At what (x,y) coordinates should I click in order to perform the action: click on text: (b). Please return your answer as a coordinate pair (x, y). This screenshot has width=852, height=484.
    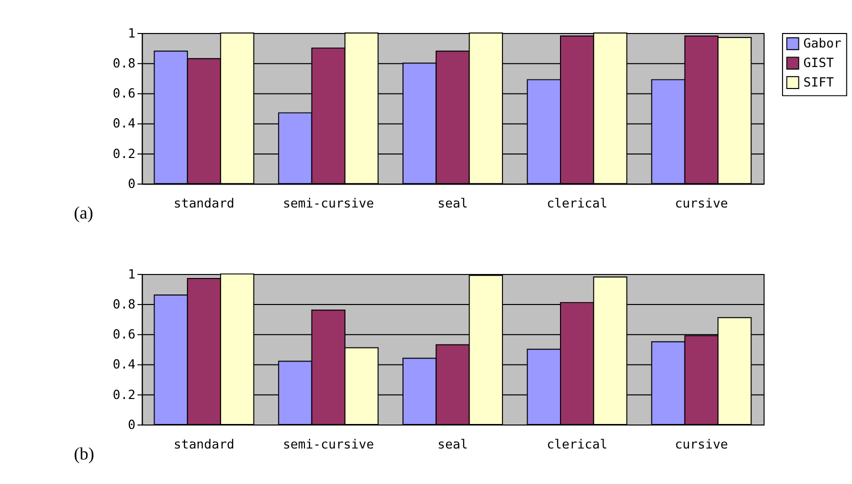
    Looking at the image, I should click on (84, 454).